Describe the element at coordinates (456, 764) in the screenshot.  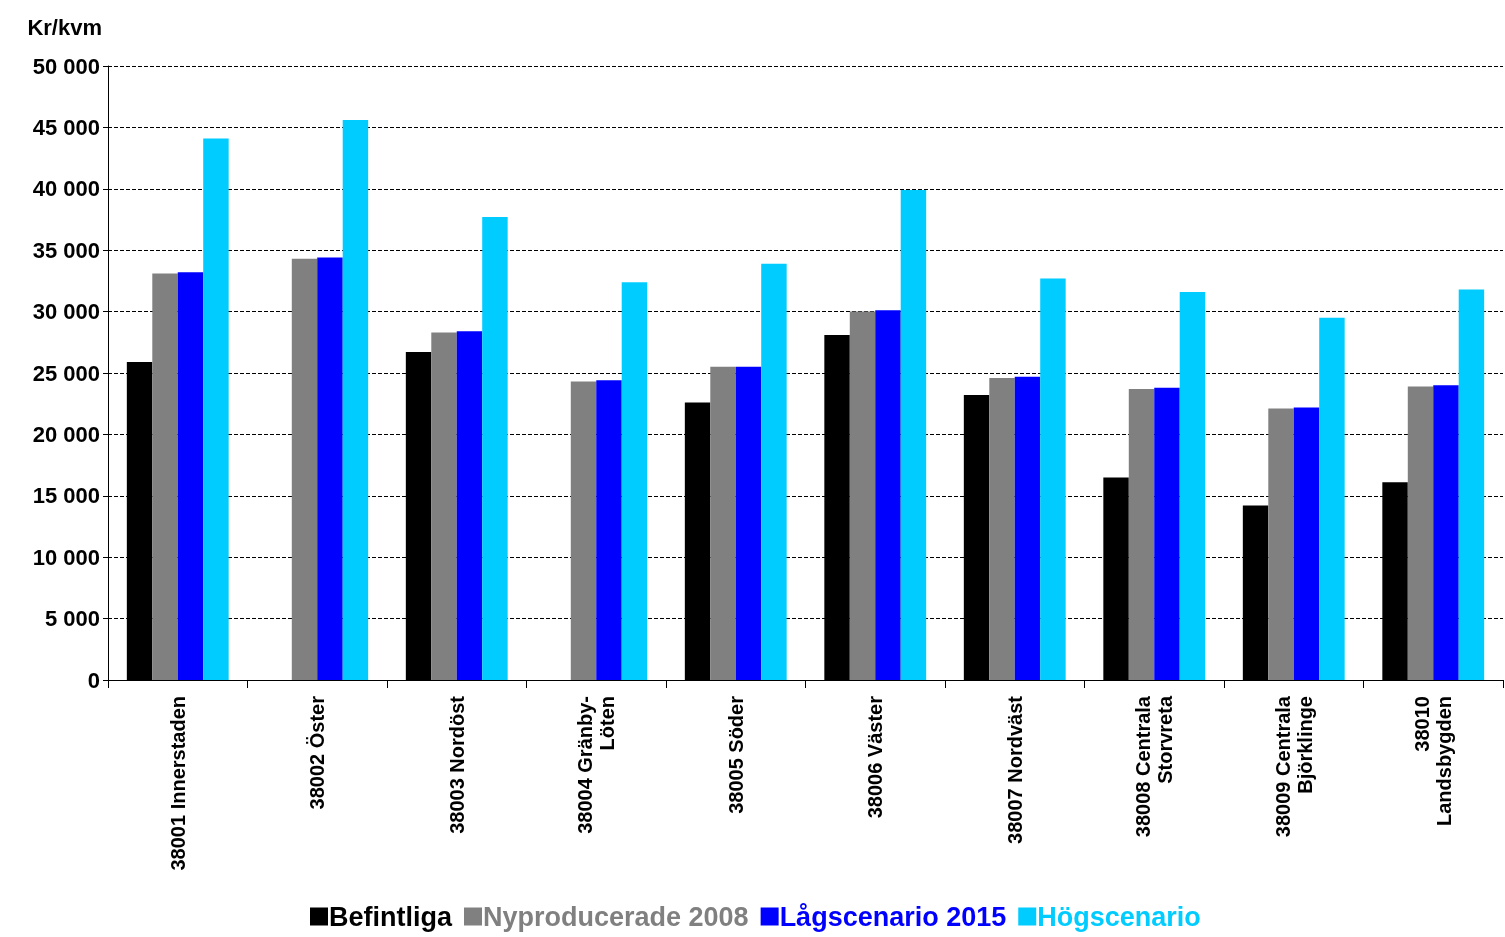
I see `x-tick-label: 38003 Nordöst` at that location.